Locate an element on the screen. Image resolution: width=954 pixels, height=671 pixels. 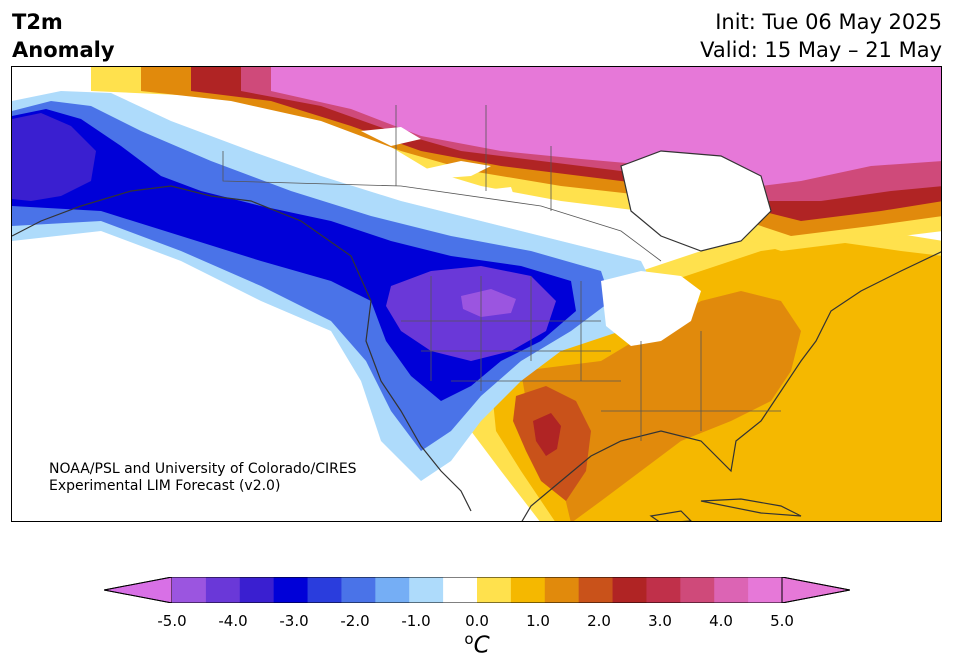
credit-line-2: Experimental LIM Forecast (v2.0) is located at coordinates (165, 486).